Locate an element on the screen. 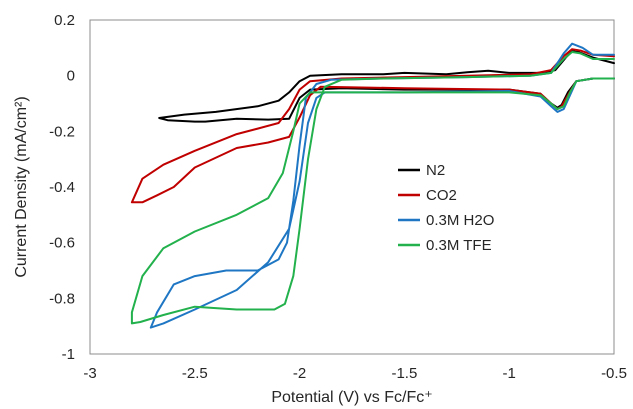 The width and height of the screenshot is (633, 409). y-tick-label: -0.8 is located at coordinates (62, 298).